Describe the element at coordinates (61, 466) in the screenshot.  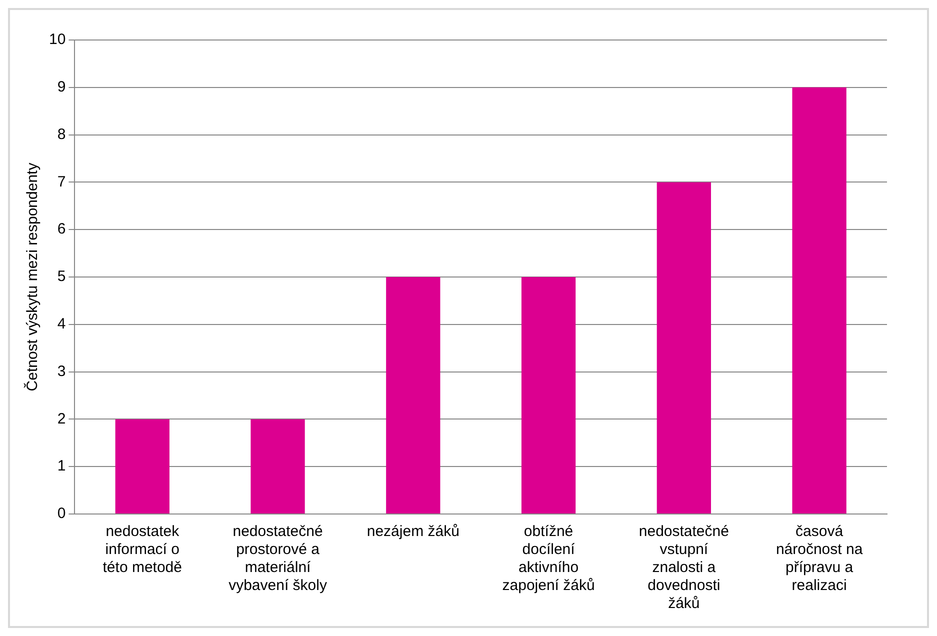
I see `y-tick-label: 1` at that location.